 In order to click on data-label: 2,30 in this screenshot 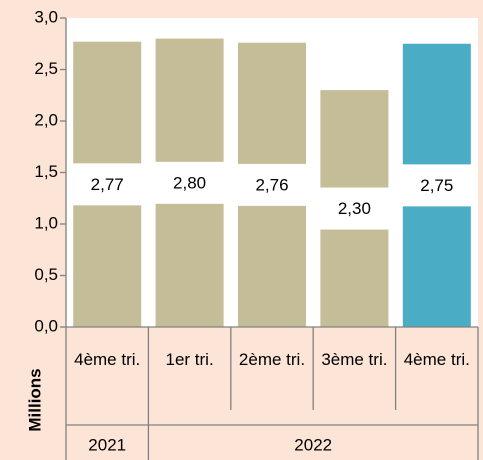, I will do `click(354, 208)`.